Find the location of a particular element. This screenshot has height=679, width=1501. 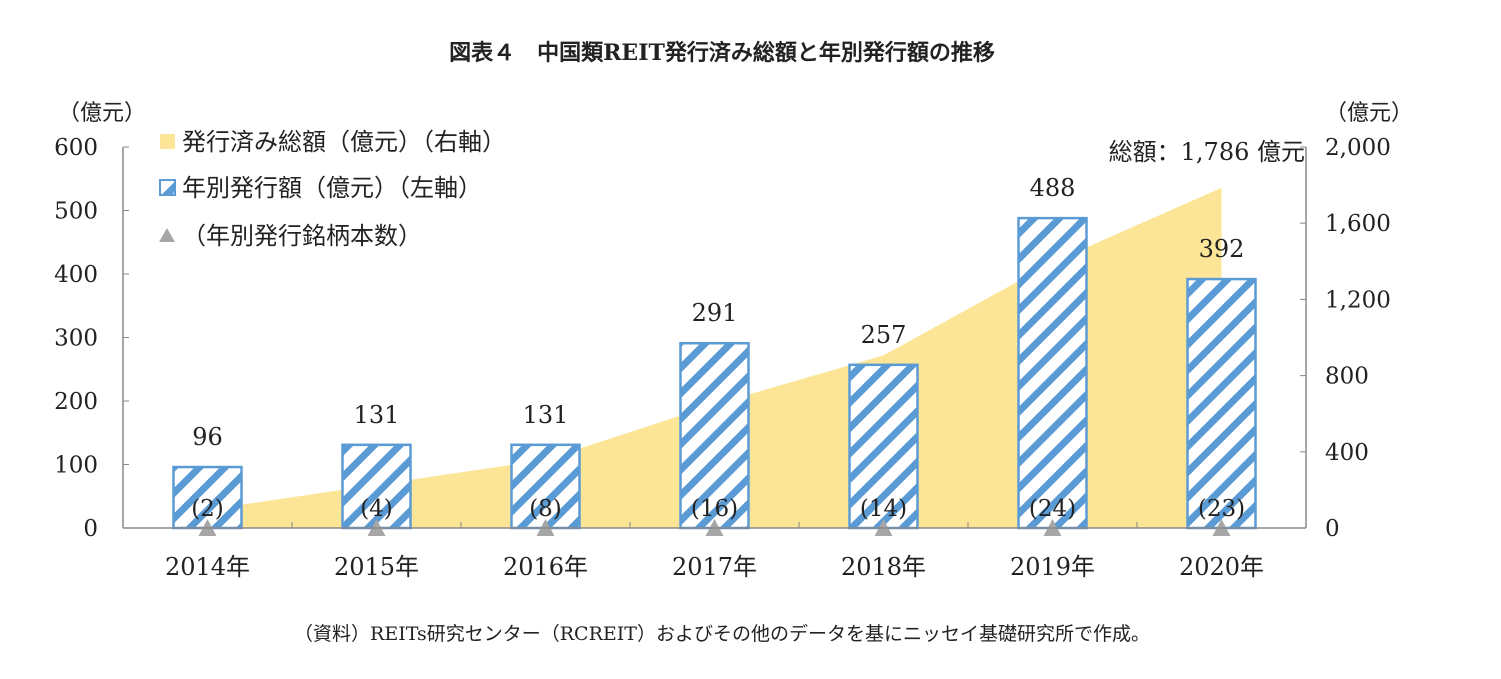

count-label: (16) is located at coordinates (714, 509).